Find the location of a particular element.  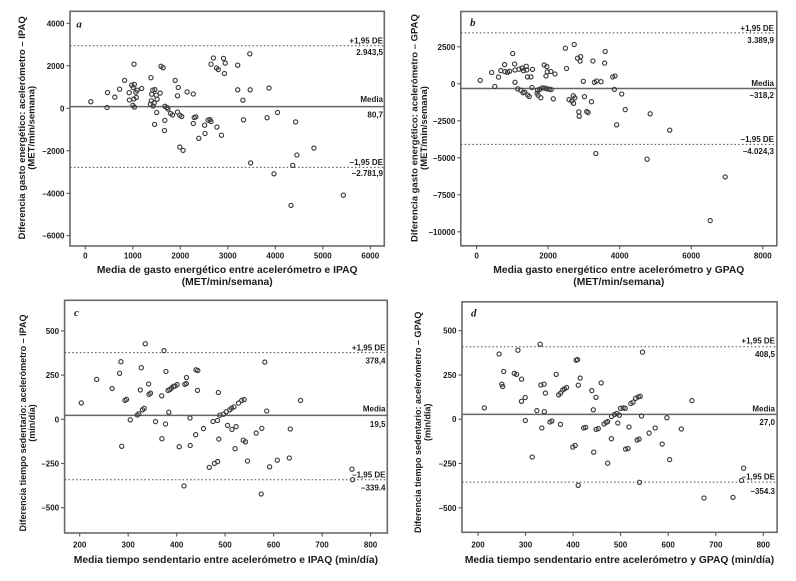

svg-text: –2500 is located at coordinates (444, 121).